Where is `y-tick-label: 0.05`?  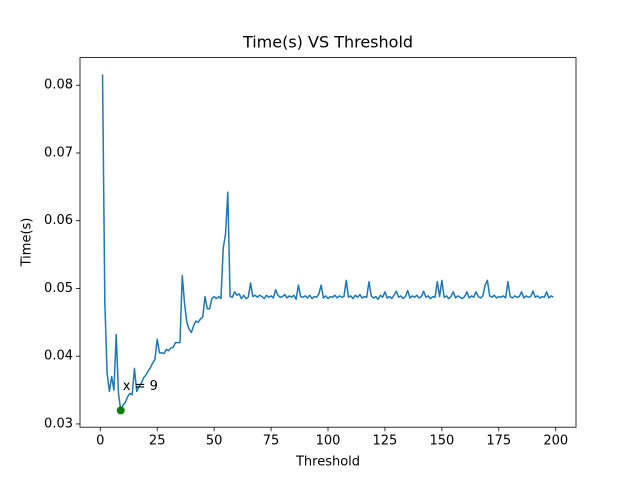
y-tick-label: 0.05 is located at coordinates (58, 288).